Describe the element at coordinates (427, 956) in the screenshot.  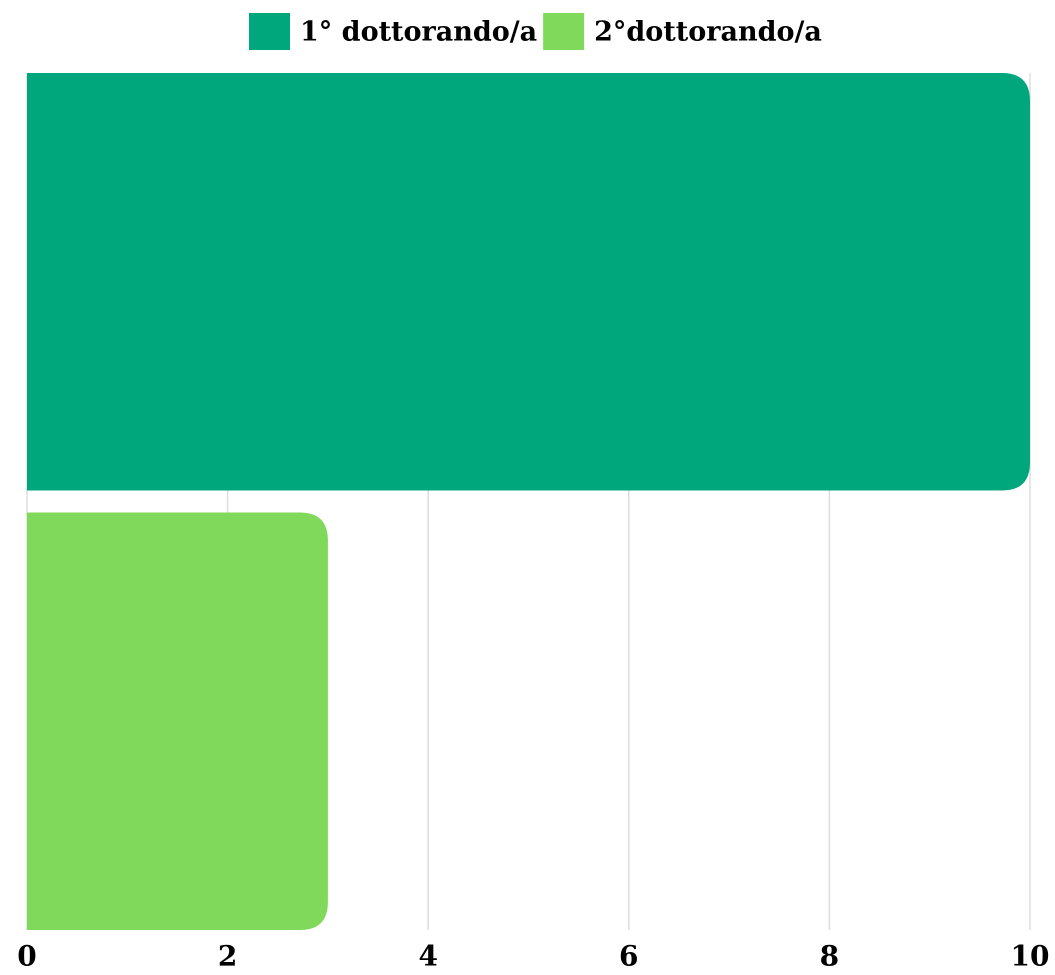
I see `x-tick-label: 4` at that location.